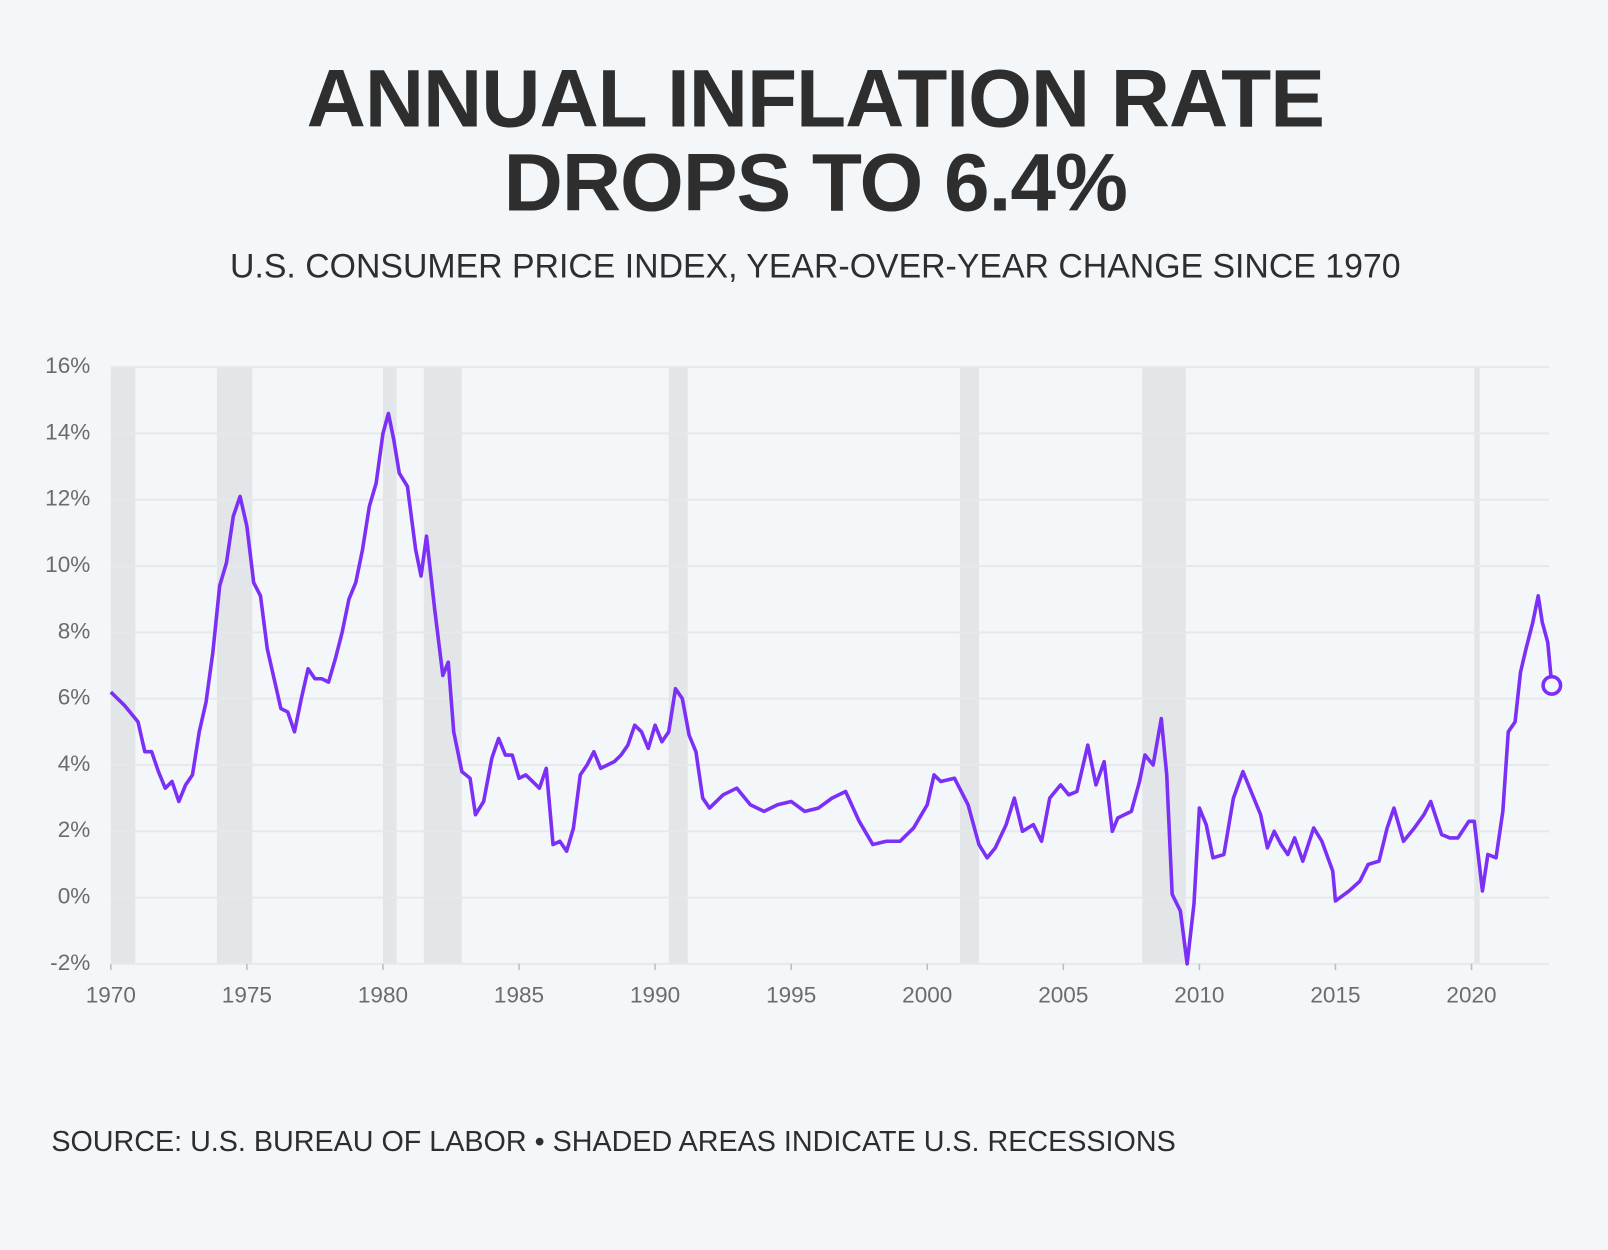 This screenshot has width=1608, height=1250. What do you see at coordinates (927, 995) in the screenshot?
I see `x-tick-label: 2000` at bounding box center [927, 995].